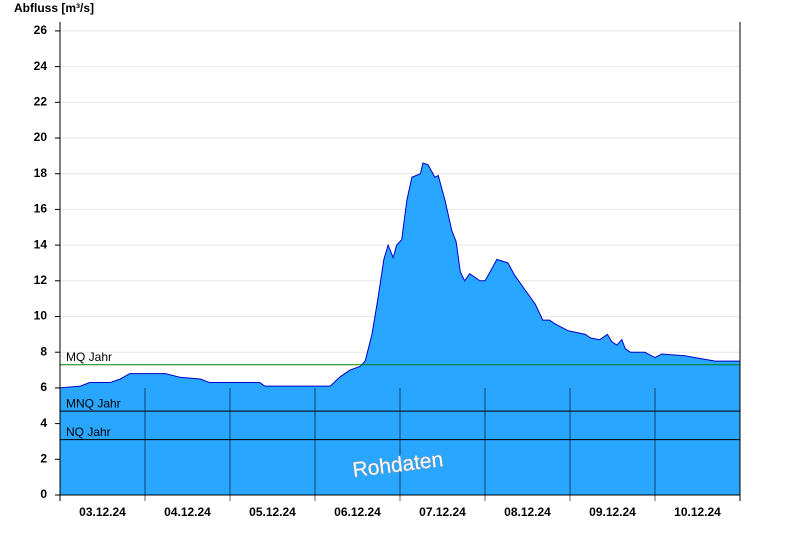  Describe the element at coordinates (41, 137) in the screenshot. I see `y-tick-label: 20` at that location.